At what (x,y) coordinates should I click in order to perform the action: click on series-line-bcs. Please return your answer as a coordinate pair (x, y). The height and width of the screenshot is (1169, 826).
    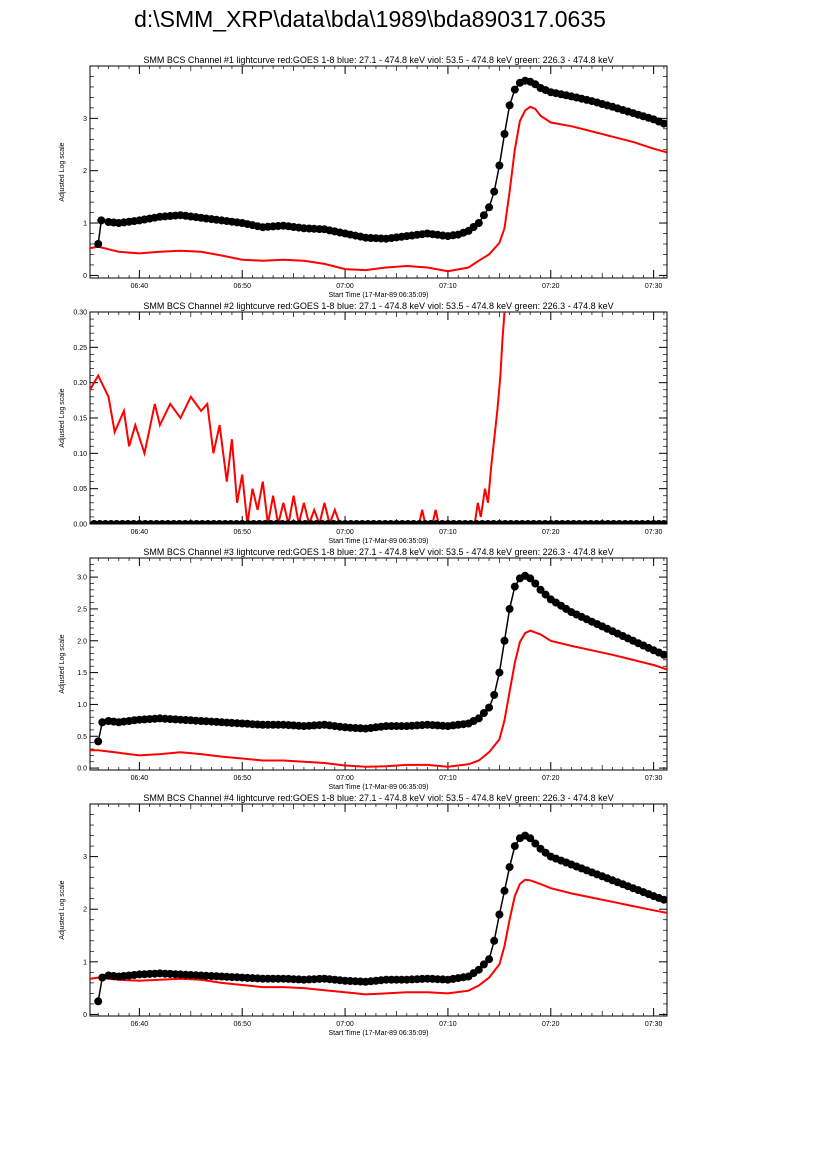
    Looking at the image, I should click on (381, 658).